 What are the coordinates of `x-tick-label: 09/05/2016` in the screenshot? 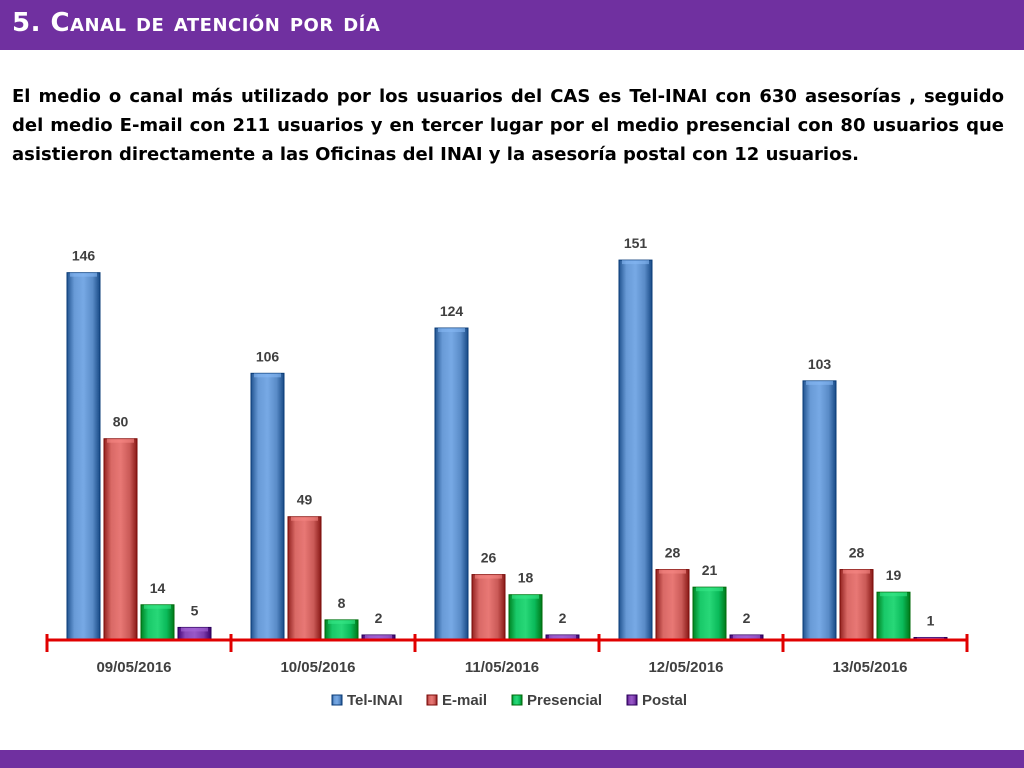 It's located at (133, 667).